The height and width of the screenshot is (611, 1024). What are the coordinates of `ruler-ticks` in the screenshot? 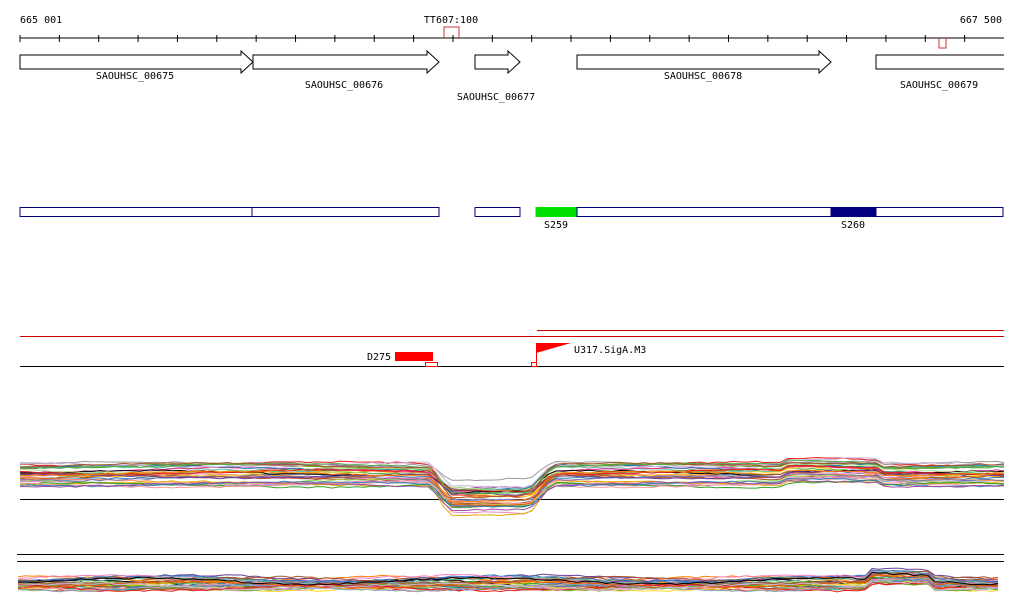 It's located at (492, 38).